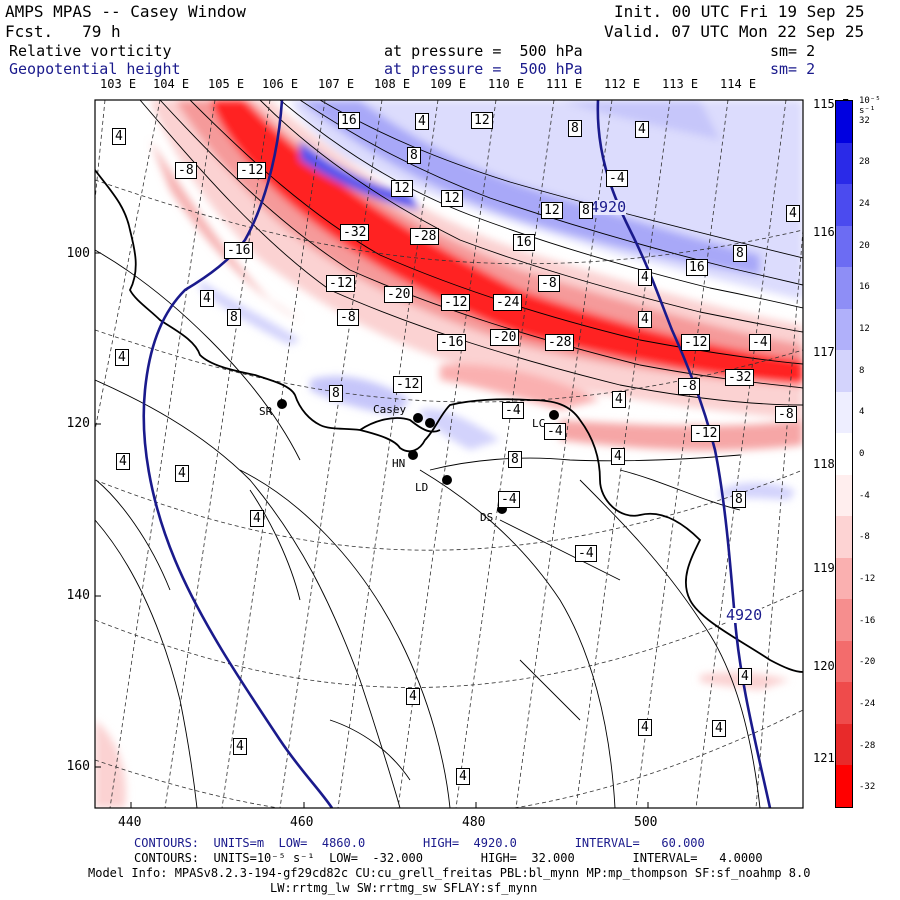 The image size is (900, 900). What do you see at coordinates (734, 31) in the screenshot?
I see `valid-time: Valid. 07 UTC Mon 22 Sep 25` at bounding box center [734, 31].